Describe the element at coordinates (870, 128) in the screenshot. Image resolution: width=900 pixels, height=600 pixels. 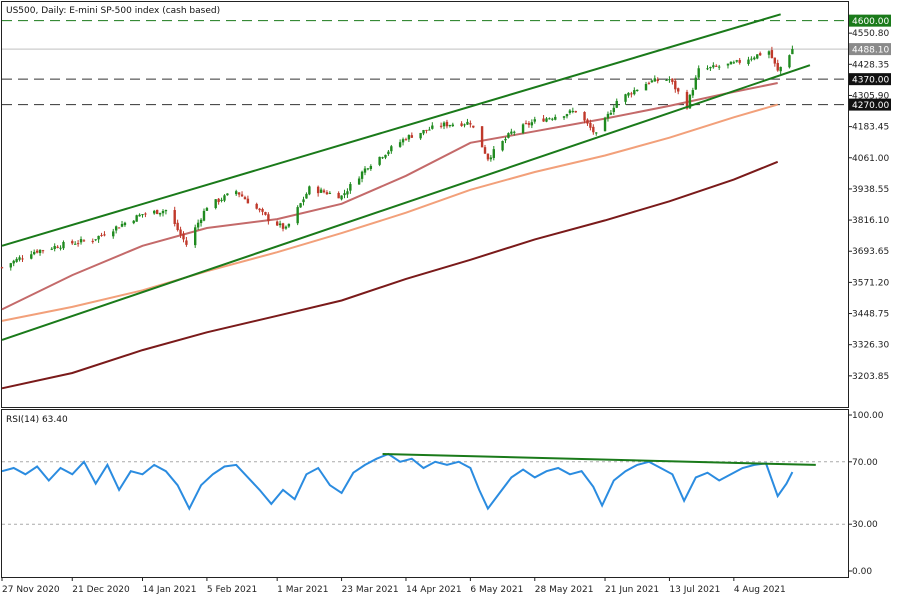
I see `price-axis-label: 4183.45` at that location.